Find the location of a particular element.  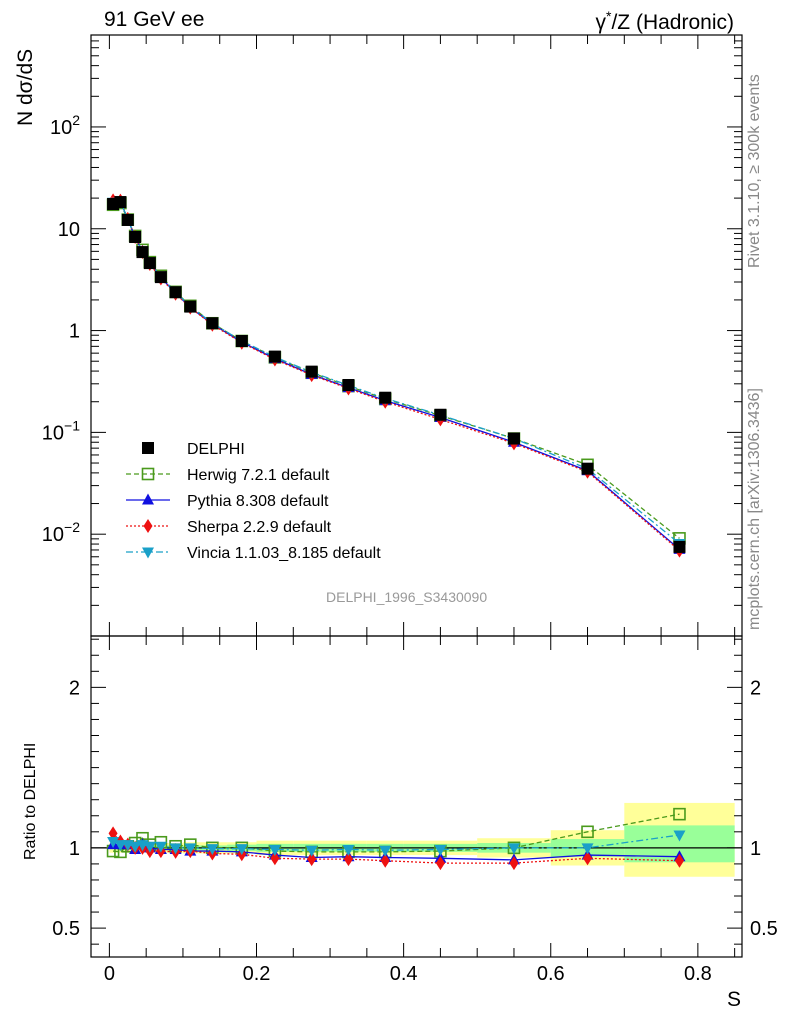

analysis-label: DELPHI_1996_S3430090 is located at coordinates (407, 597).